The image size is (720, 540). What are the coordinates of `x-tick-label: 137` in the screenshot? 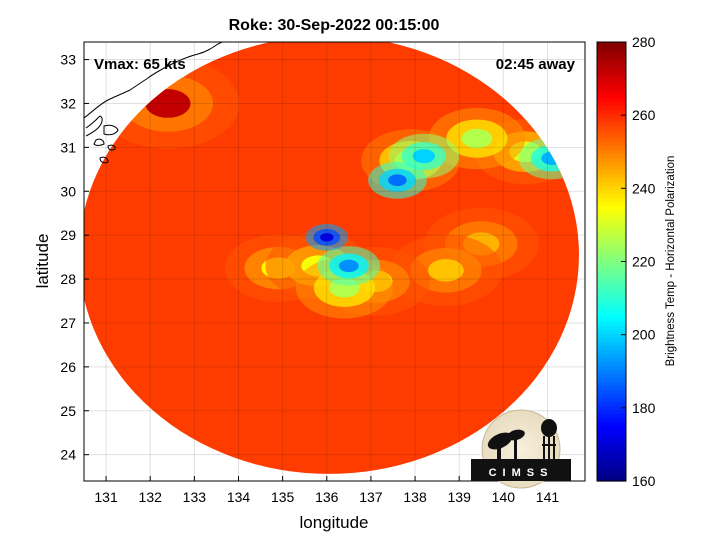 It's located at (371, 497).